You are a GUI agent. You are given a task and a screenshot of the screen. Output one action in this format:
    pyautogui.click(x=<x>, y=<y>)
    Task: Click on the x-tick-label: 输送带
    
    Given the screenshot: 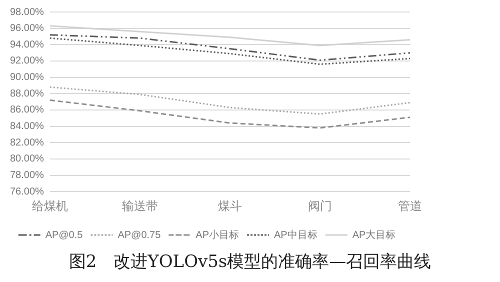 What is the action you would take?
    pyautogui.click(x=140, y=205)
    